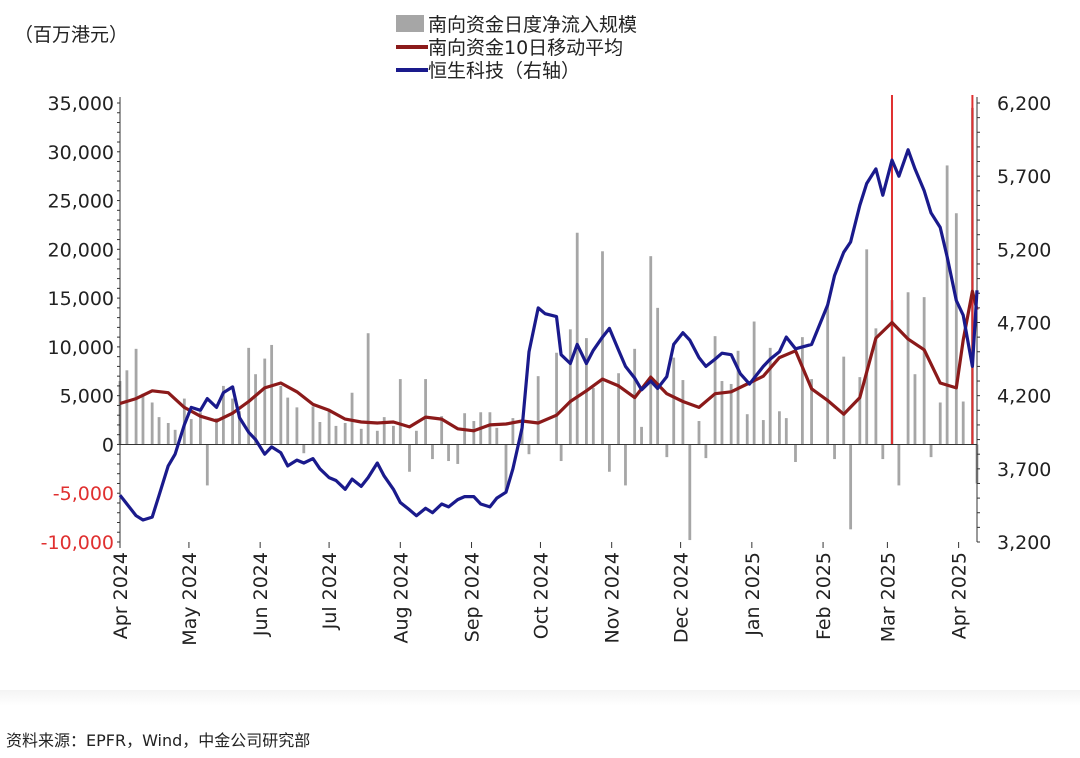 The image size is (1080, 758). I want to click on left-tick-label: 0, so click(108, 445).